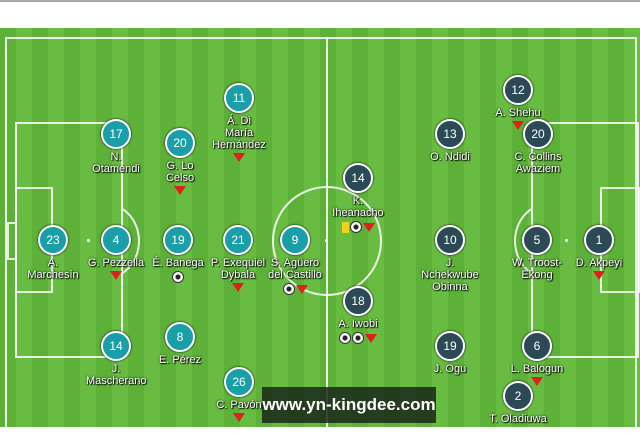 Image resolution: width=640 pixels, height=437 pixels. I want to click on player-label: P. Exequiel Dybala, so click(238, 274).